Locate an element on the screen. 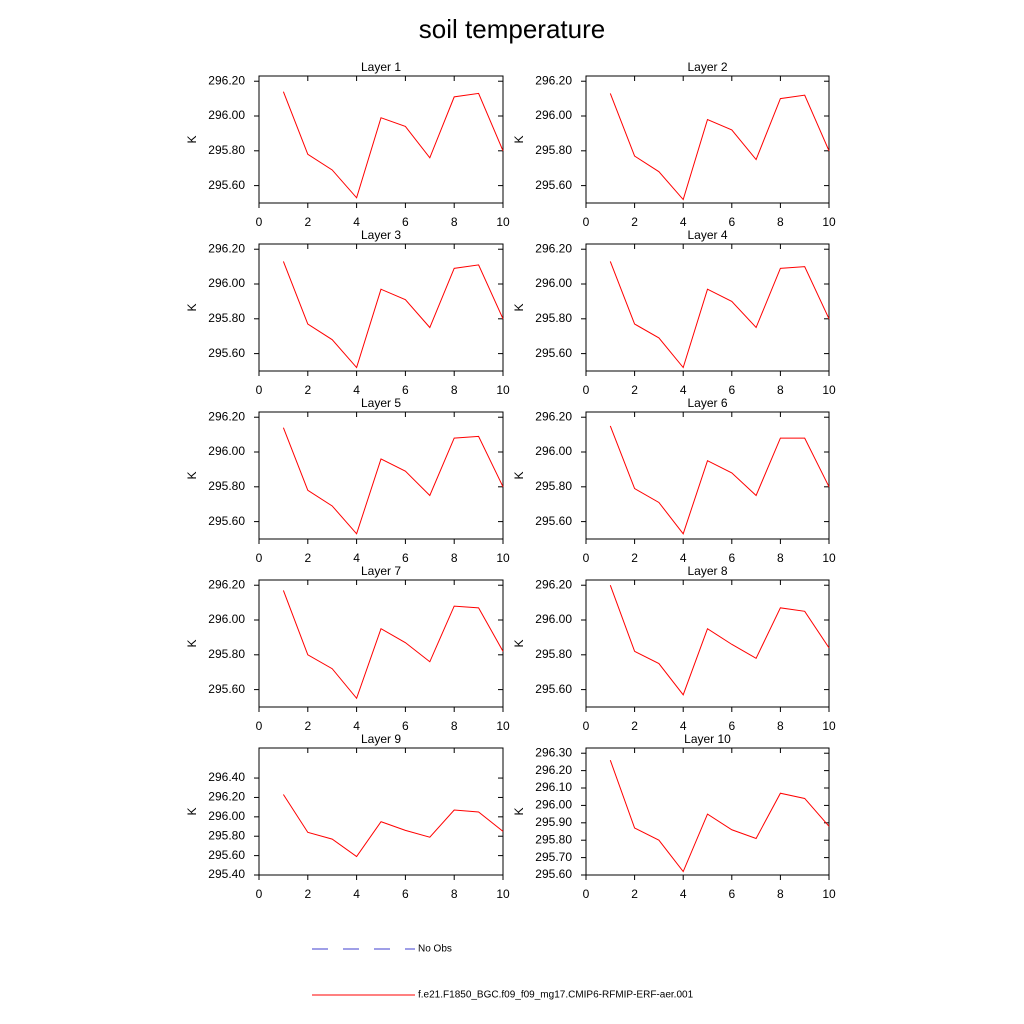 The image size is (1024, 1024). subplot-title: Layer 4 is located at coordinates (707, 235).